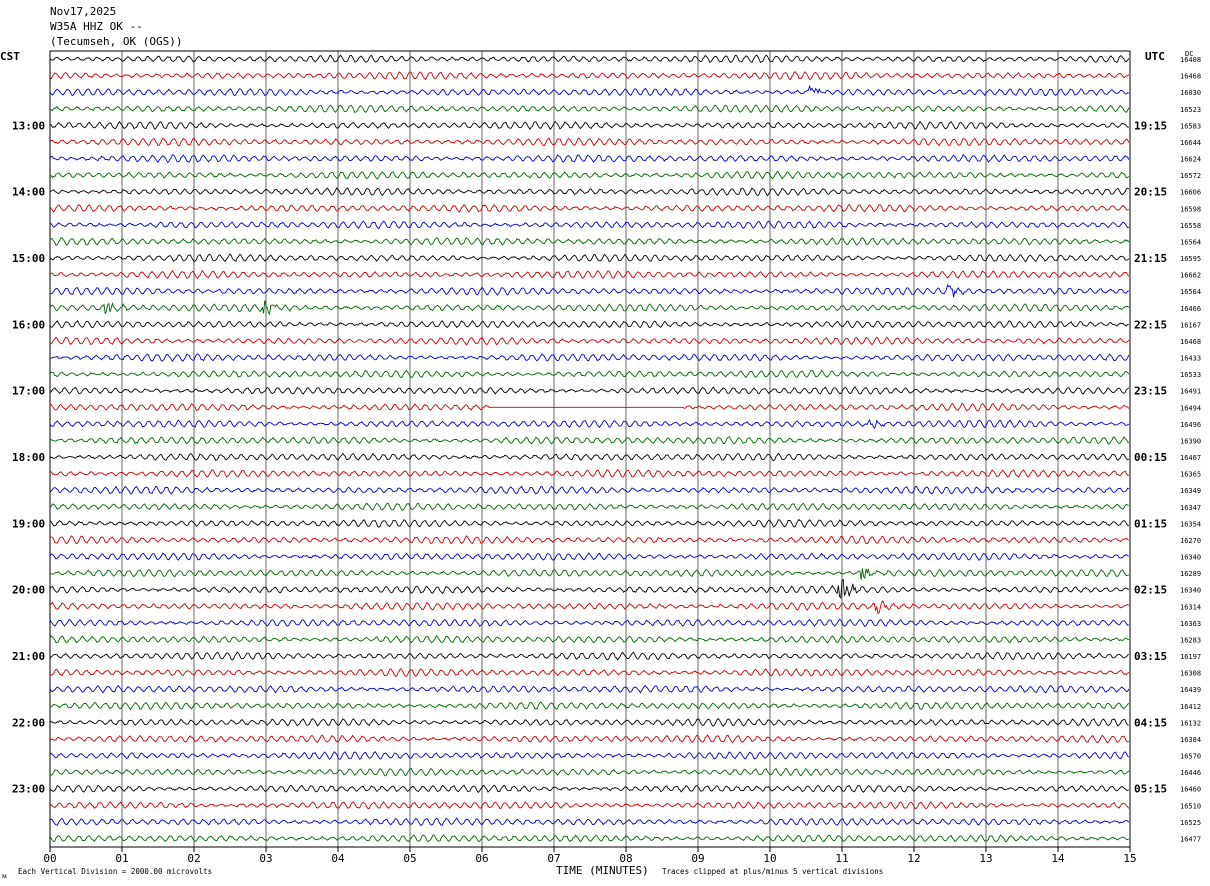 This screenshot has width=1210, height=886. Describe the element at coordinates (1190, 491) in the screenshot. I see `dc-offset-value: 16349` at that location.